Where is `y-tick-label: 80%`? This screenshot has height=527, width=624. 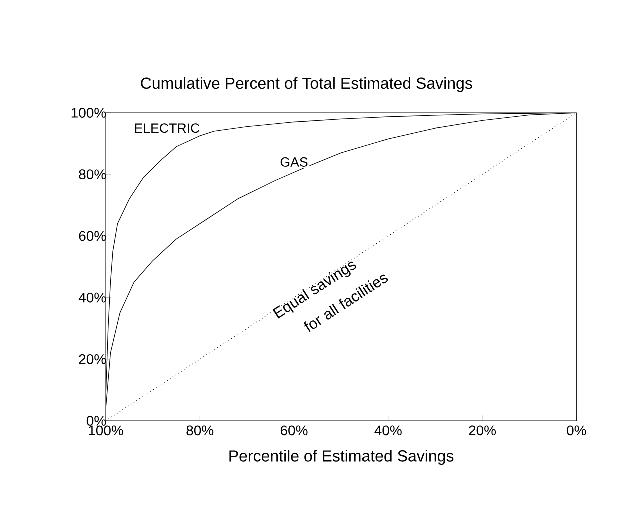 y-tick-label: 80% is located at coordinates (92, 175).